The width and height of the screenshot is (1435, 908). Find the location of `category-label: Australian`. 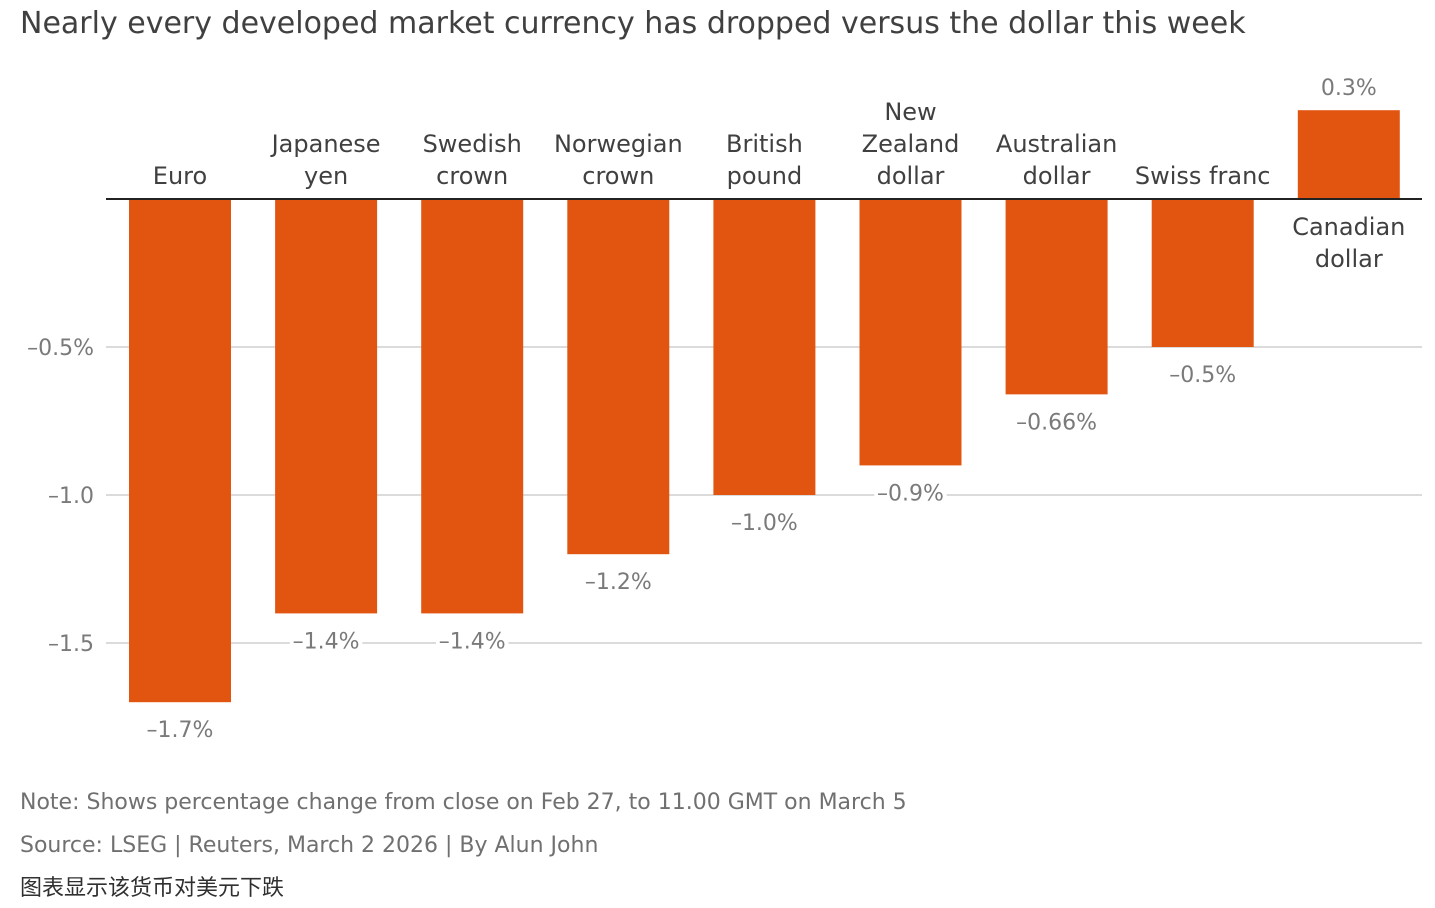

category-label: Australian is located at coordinates (1056, 144).